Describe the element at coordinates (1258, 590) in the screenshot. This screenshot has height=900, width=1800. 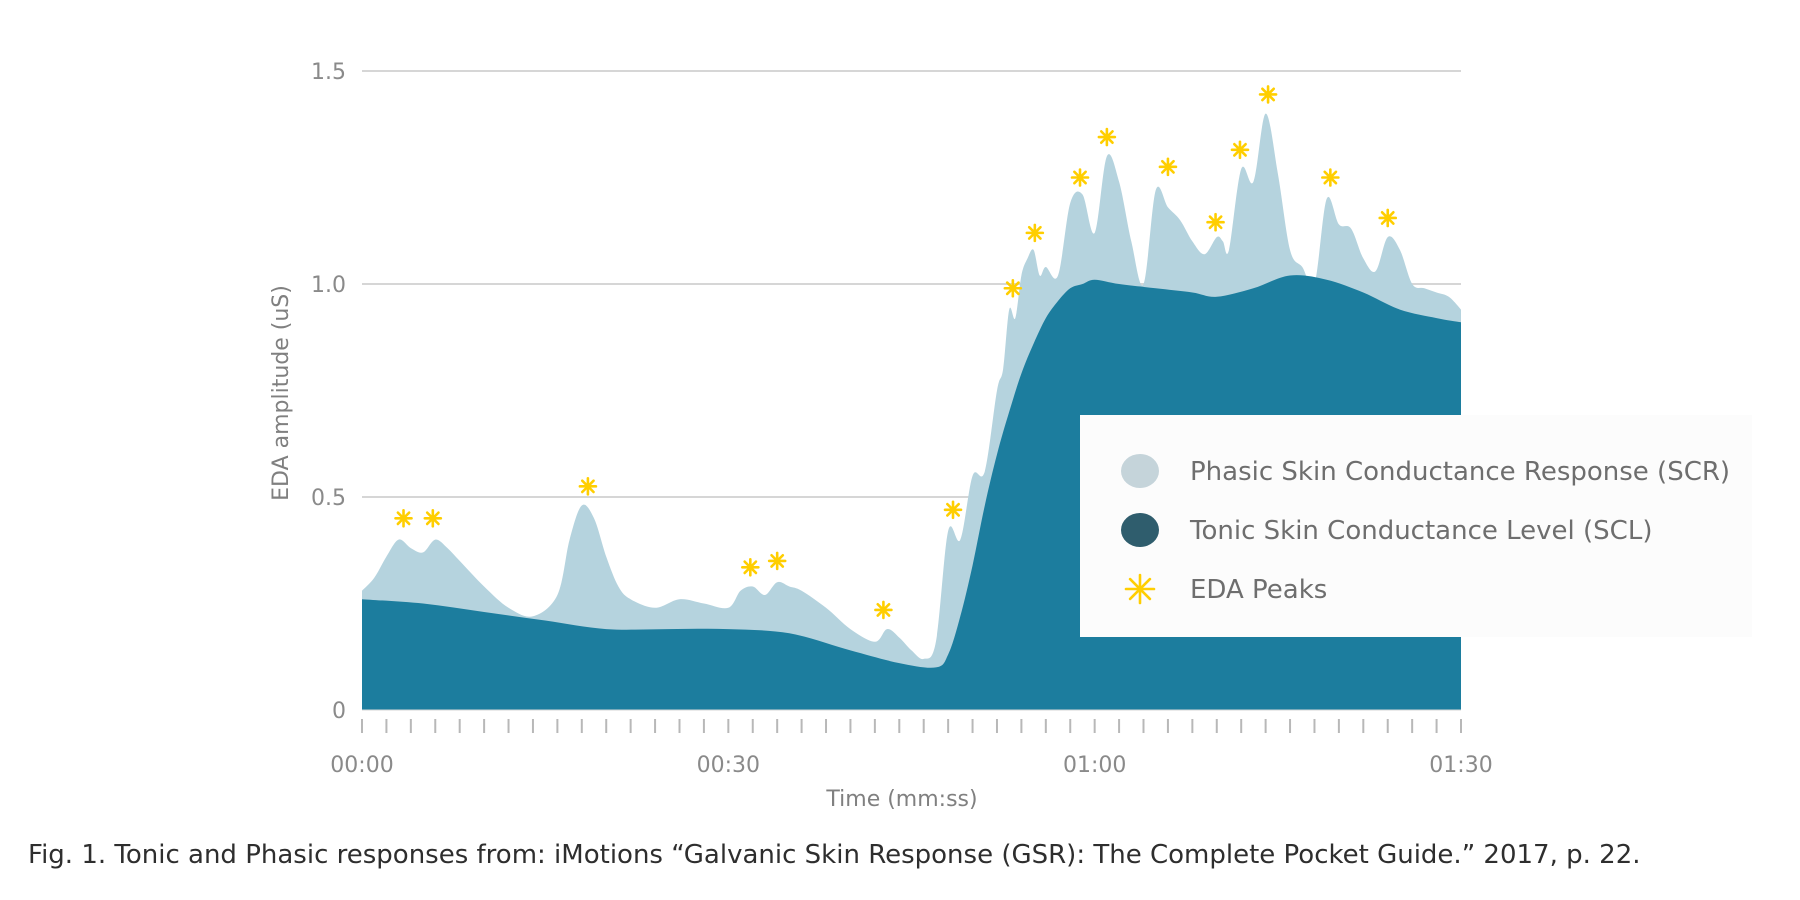
I see `peaks-legend-label: EDA Peaks` at that location.